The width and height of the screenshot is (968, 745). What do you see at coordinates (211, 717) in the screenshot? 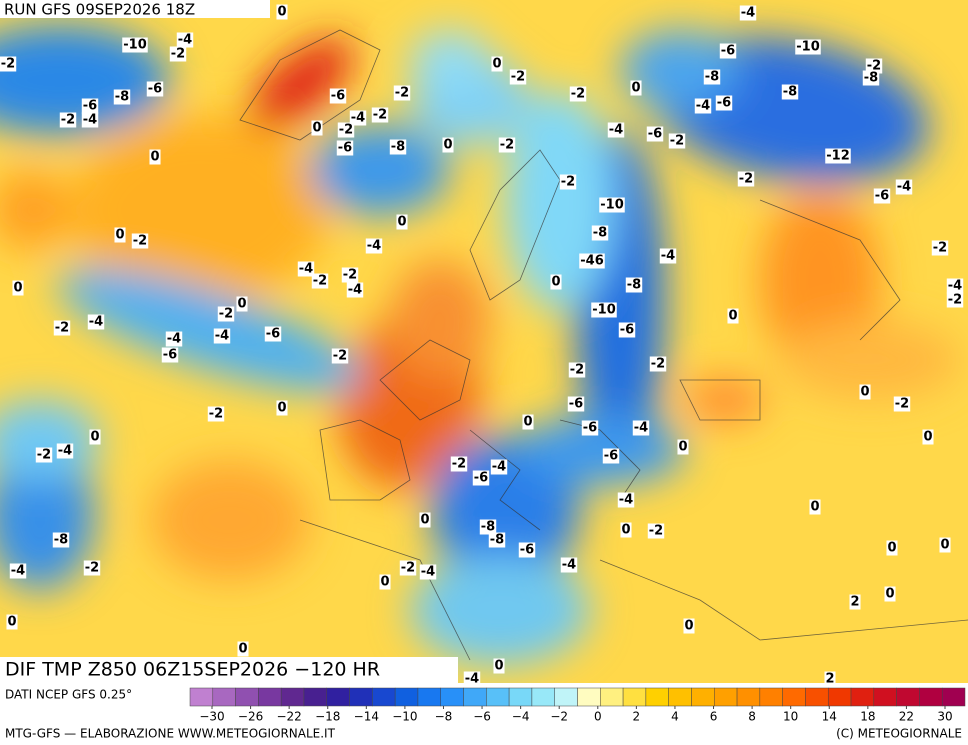
I see `colorbar-tick-label: −30` at bounding box center [211, 717].